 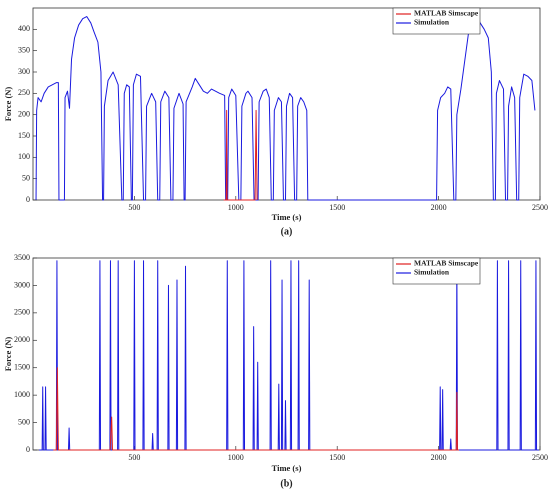 I want to click on y-tick-label: 500, so click(x=24, y=421).